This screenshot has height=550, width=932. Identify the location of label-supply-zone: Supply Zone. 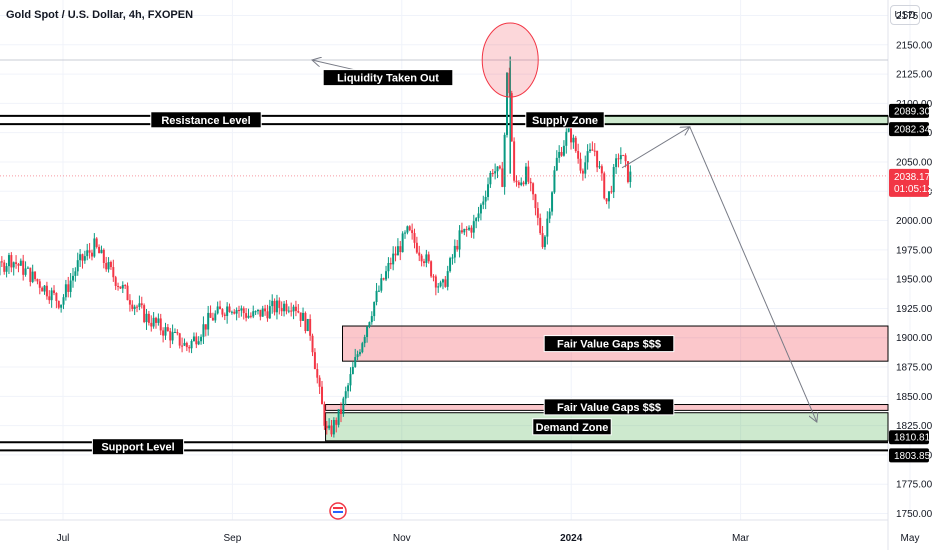
(565, 120).